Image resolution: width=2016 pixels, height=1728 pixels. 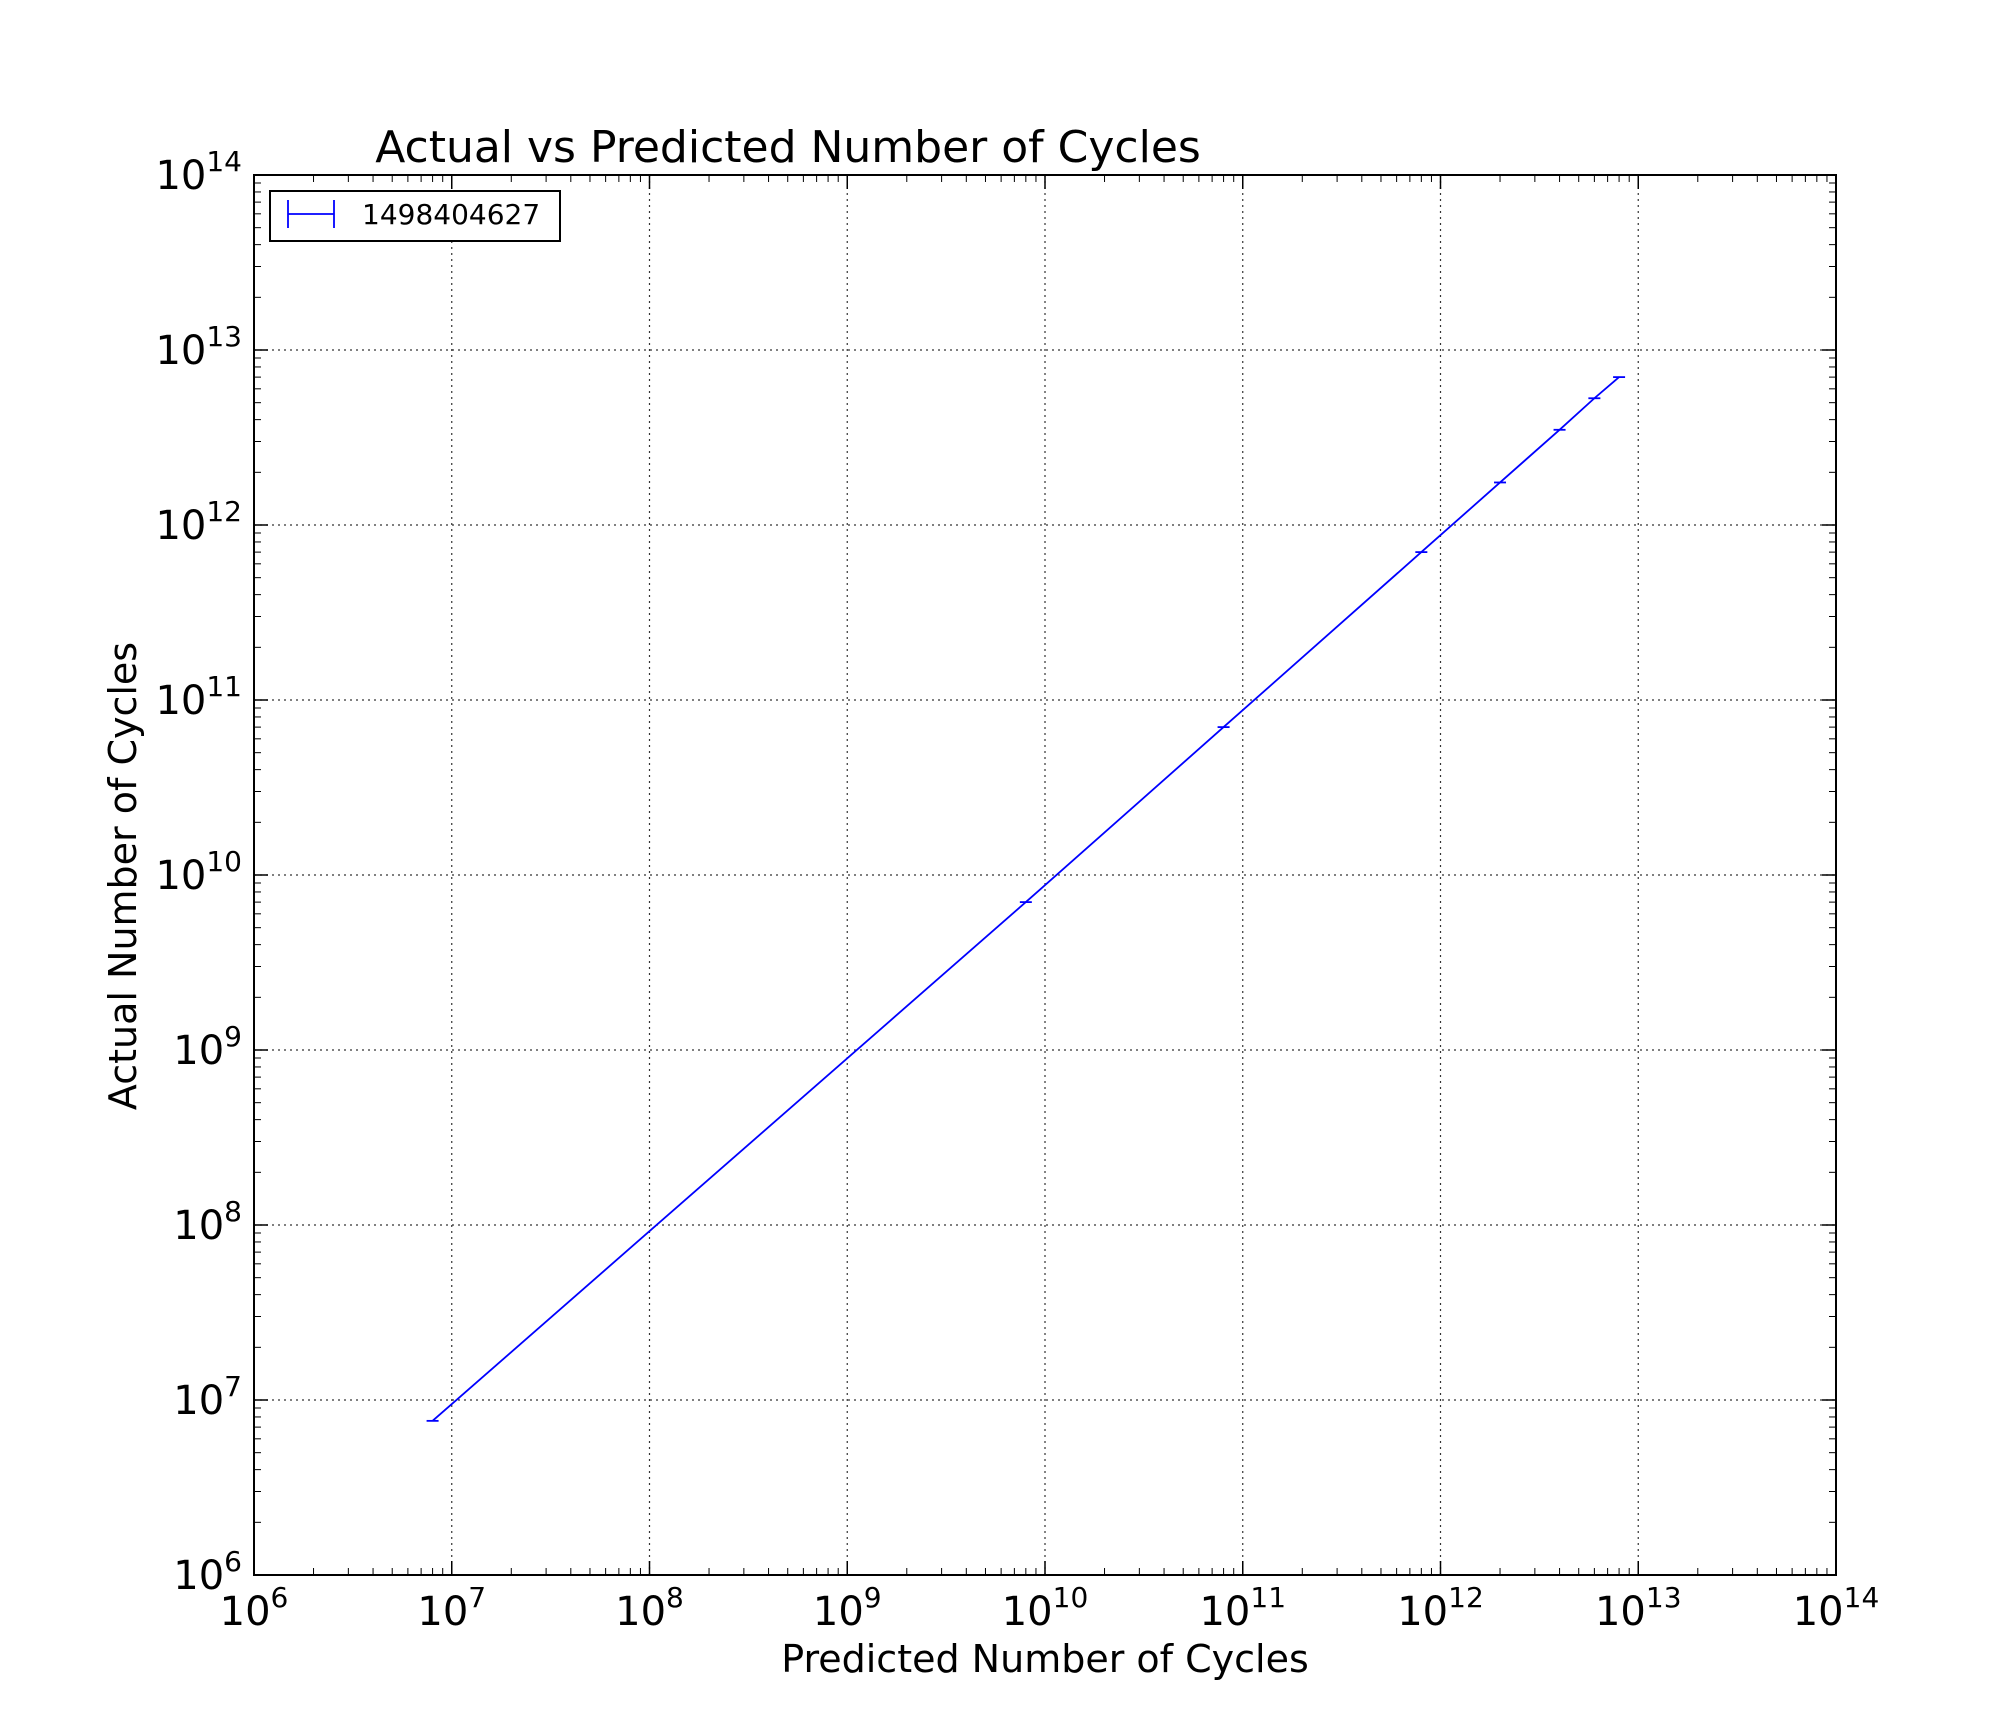 I want to click on x-tick-label: 10¹⁰, so click(x=1045, y=1608).